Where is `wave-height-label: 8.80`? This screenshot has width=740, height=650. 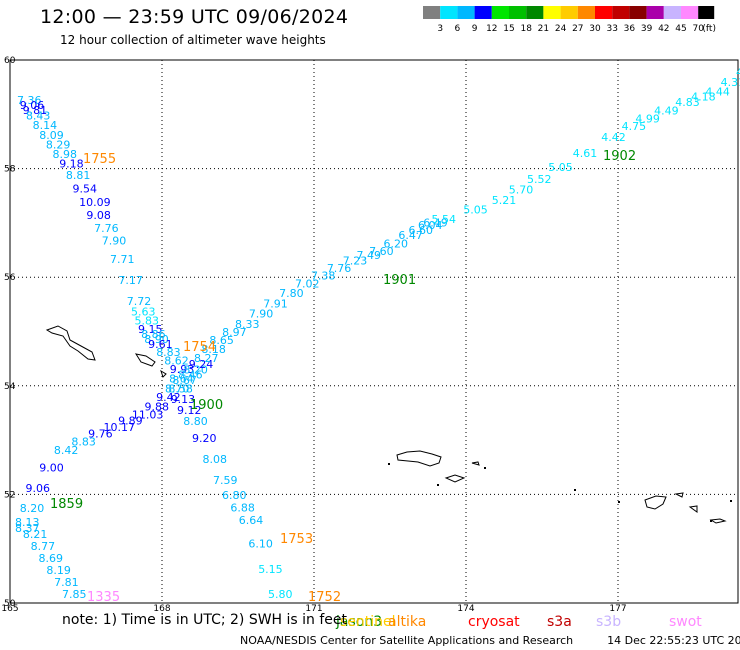 wave-height-label: 8.80 is located at coordinates (195, 421).